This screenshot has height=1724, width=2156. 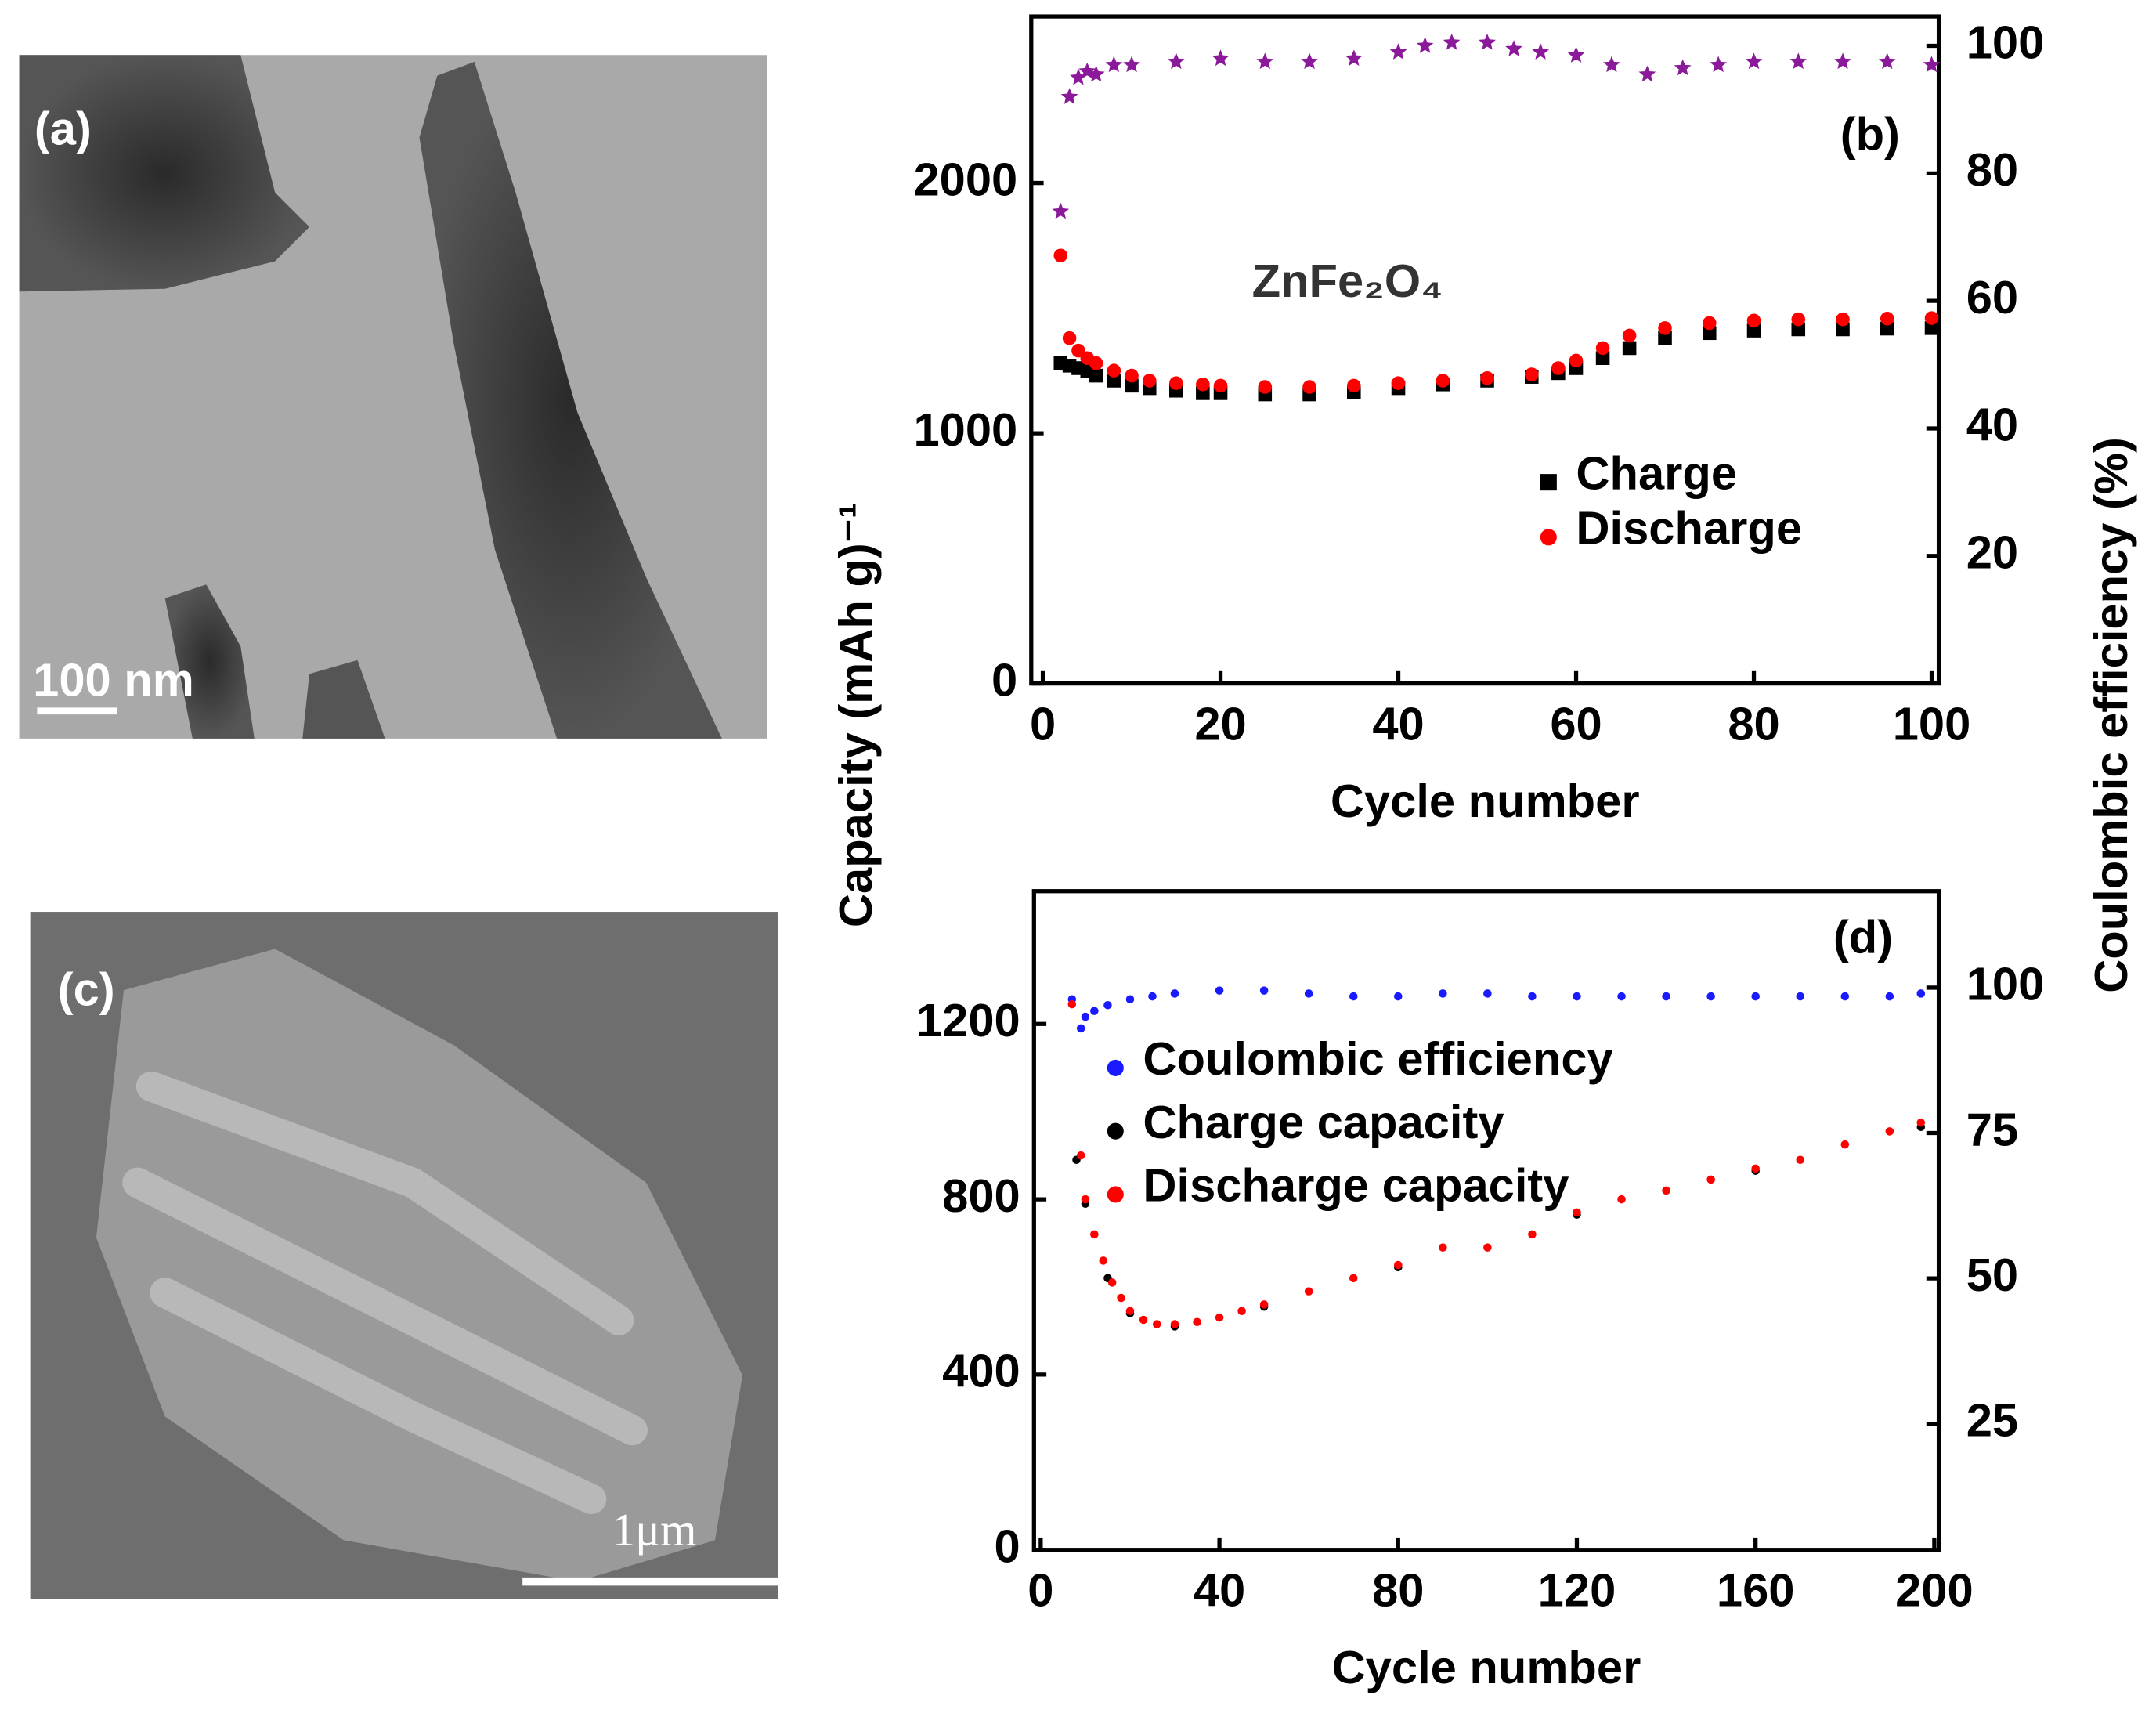 I want to click on annotation: ZnFe₂O₄, so click(x=1347, y=281).